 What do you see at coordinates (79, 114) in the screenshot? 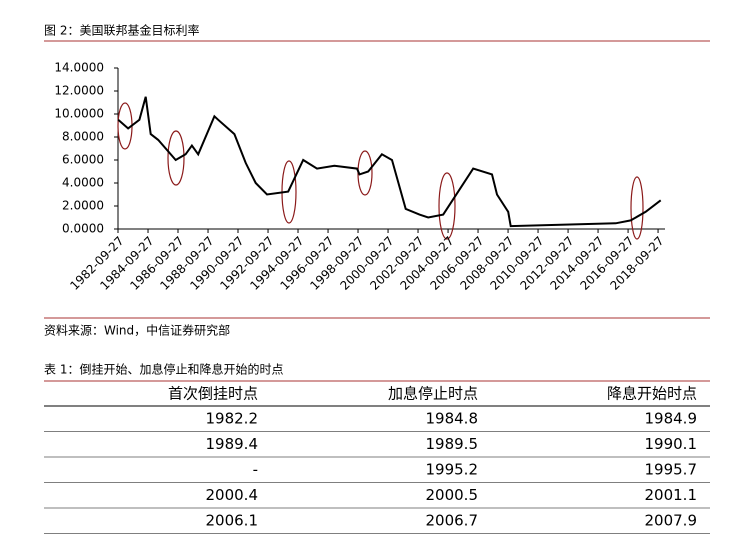
I see `y-tick-label: 10.0000` at bounding box center [79, 114].